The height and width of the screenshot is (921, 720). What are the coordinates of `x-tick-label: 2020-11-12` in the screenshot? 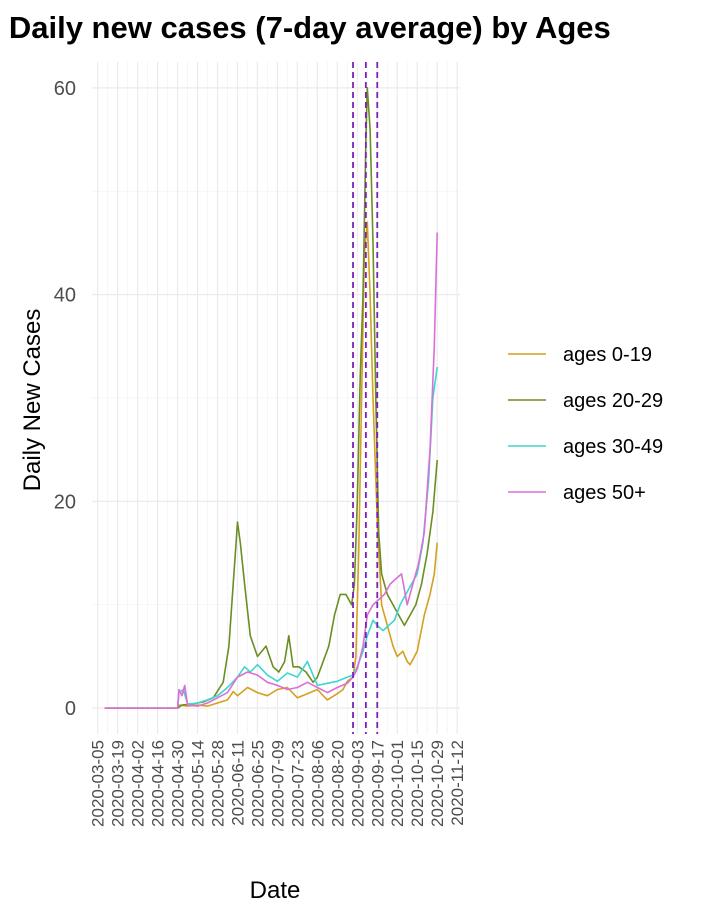 It's located at (457, 783).